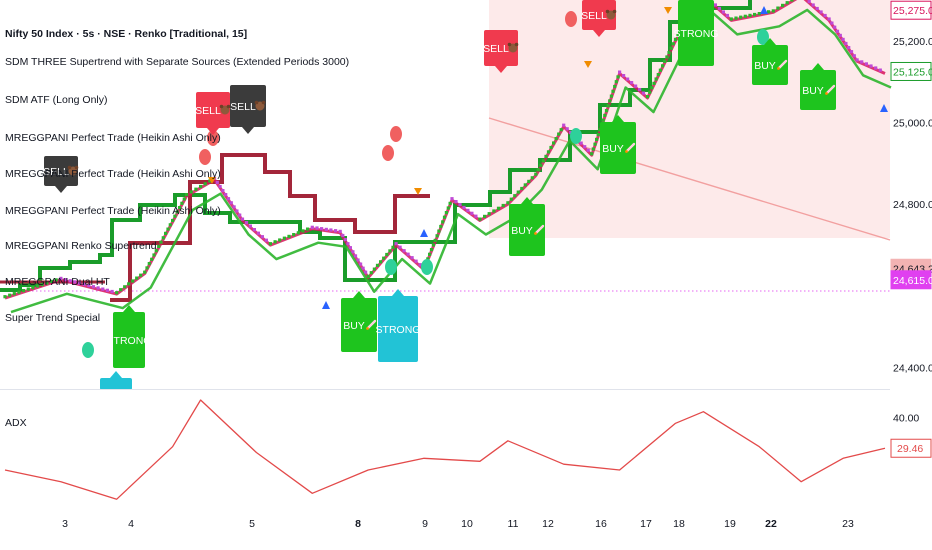 The width and height of the screenshot is (932, 550). Describe the element at coordinates (61, 171) in the screenshot. I see `sell-label-dark-box` at that location.